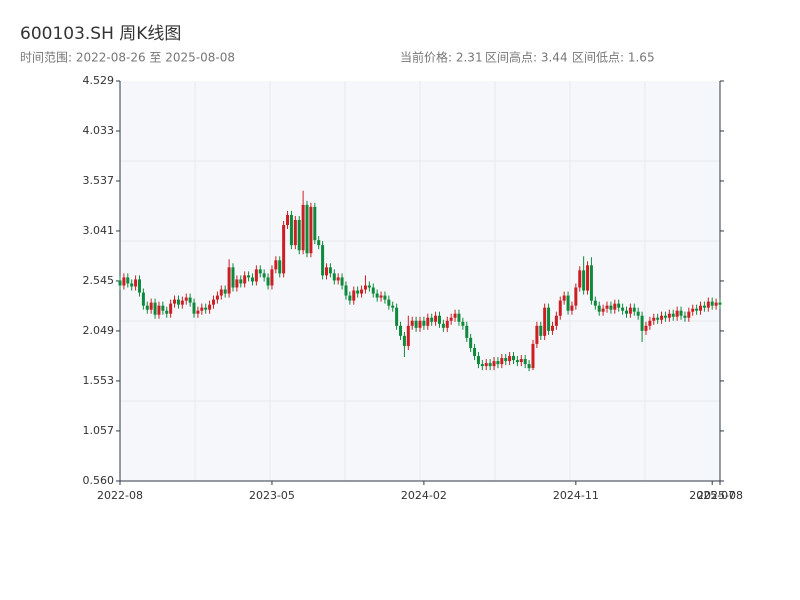 Image resolution: width=800 pixels, height=600 pixels. I want to click on y-tick-label: 3.537, so click(99, 180).